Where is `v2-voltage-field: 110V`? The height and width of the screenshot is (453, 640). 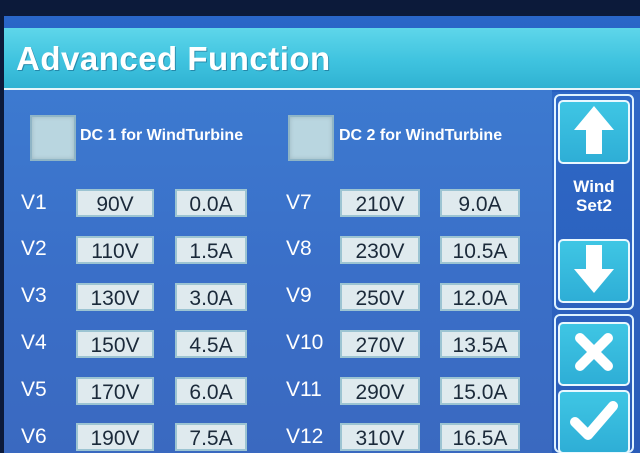
v2-voltage-field: 110V is located at coordinates (115, 250).